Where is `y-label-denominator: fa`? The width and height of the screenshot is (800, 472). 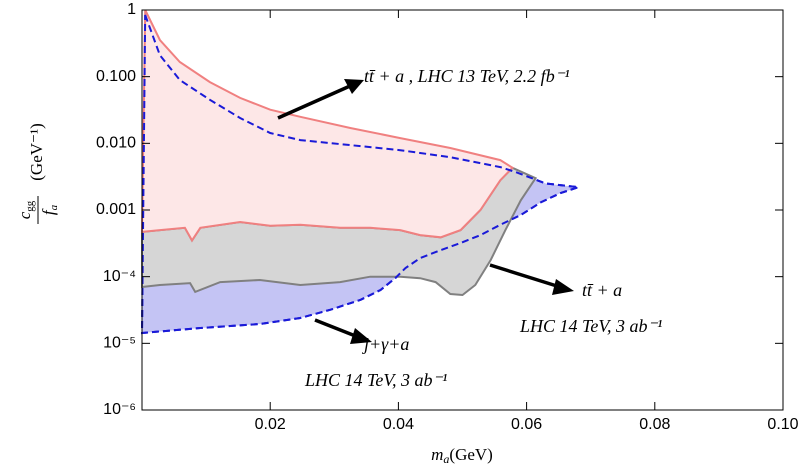 y-label-denominator: fa is located at coordinates (49, 209).